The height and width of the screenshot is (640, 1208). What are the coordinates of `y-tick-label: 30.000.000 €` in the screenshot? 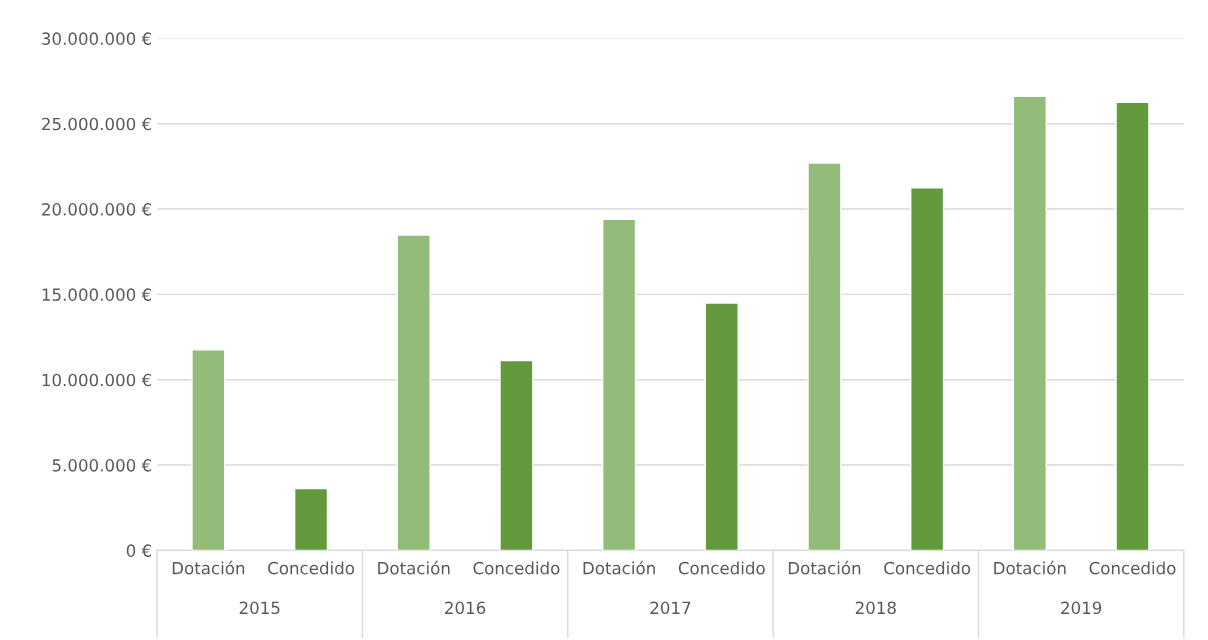 It's located at (97, 38).